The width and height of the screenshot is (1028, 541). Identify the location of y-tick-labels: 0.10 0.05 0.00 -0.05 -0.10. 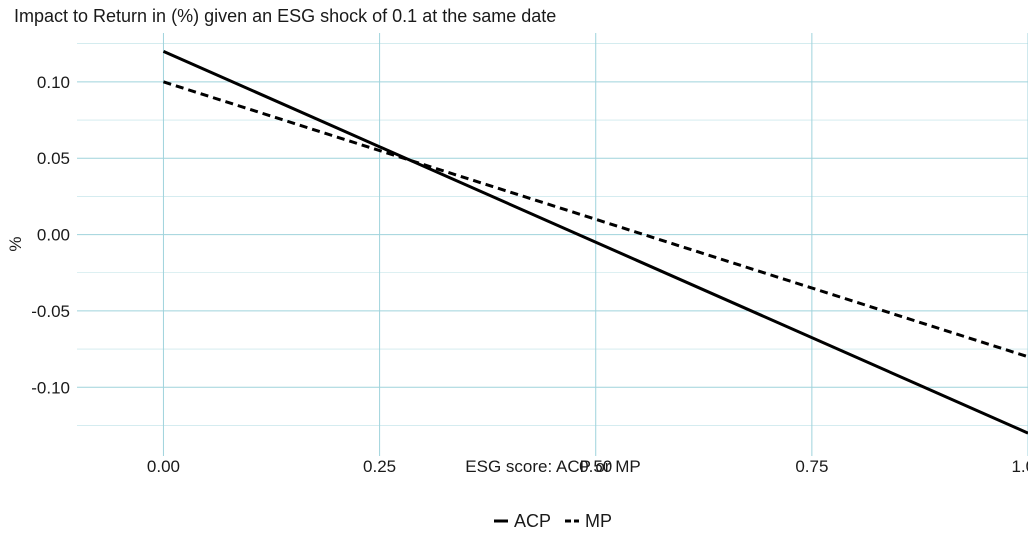
(50, 235).